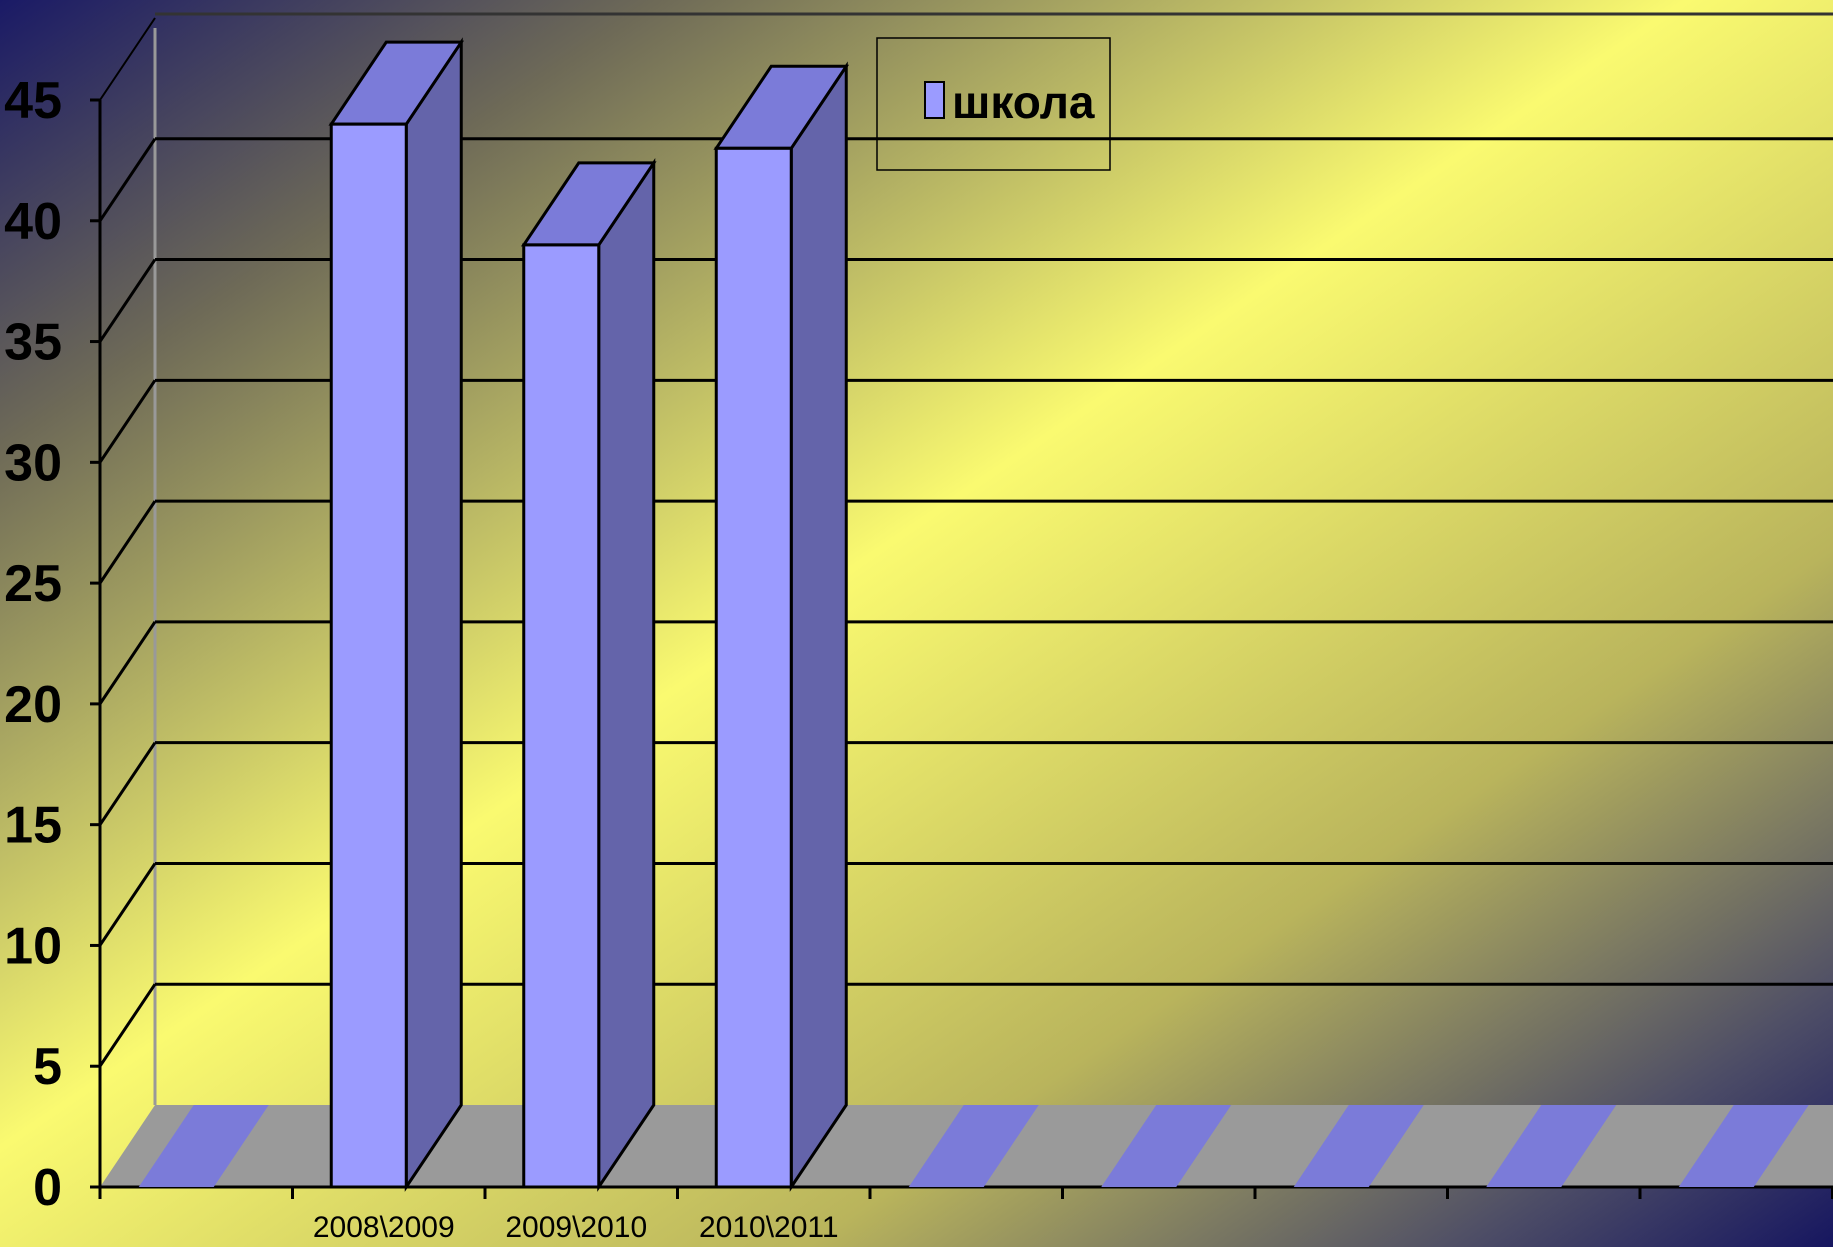 This screenshot has width=1833, height=1252. Describe the element at coordinates (384, 1227) in the screenshot. I see `x-tick-label: 2008\2009` at that location.